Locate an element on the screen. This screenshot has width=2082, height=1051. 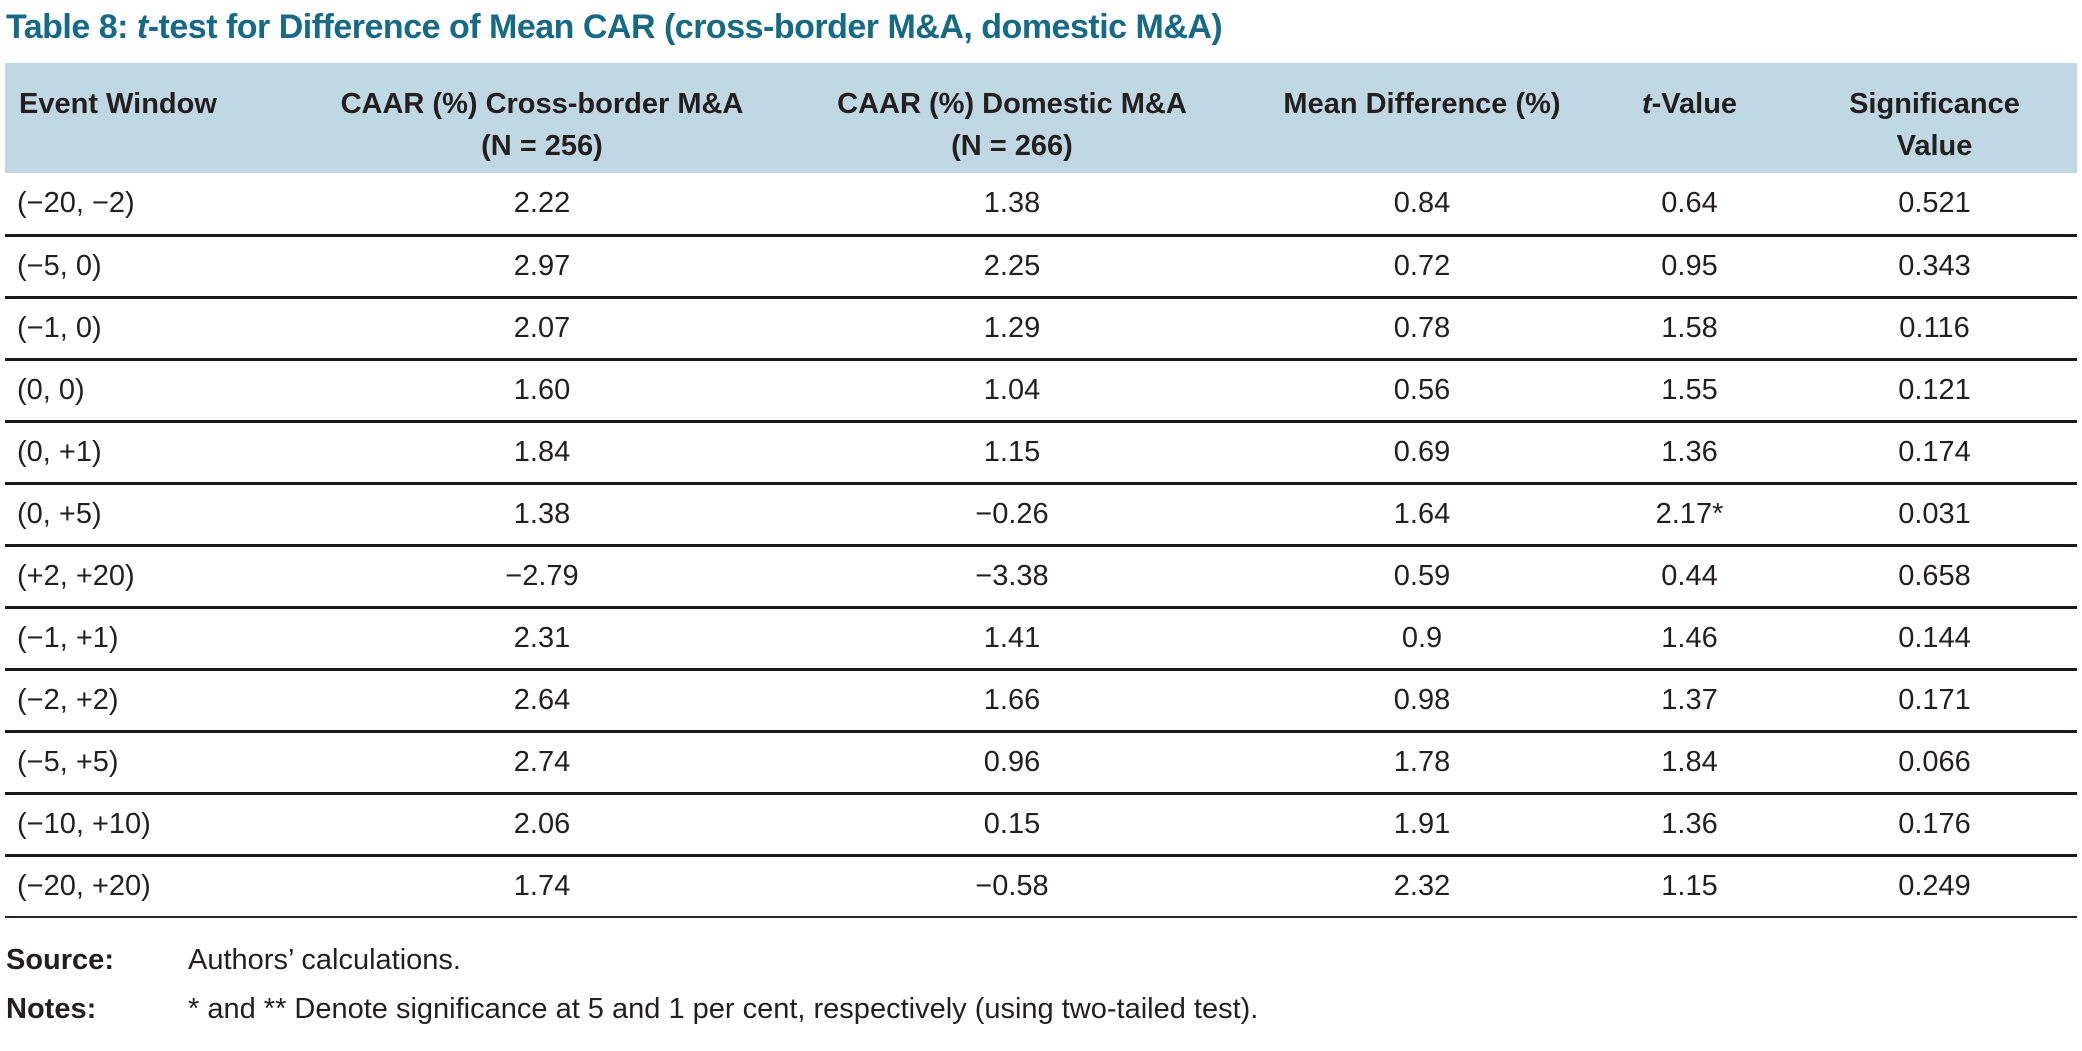
cell-t-value: 1.46 is located at coordinates (1689, 639).